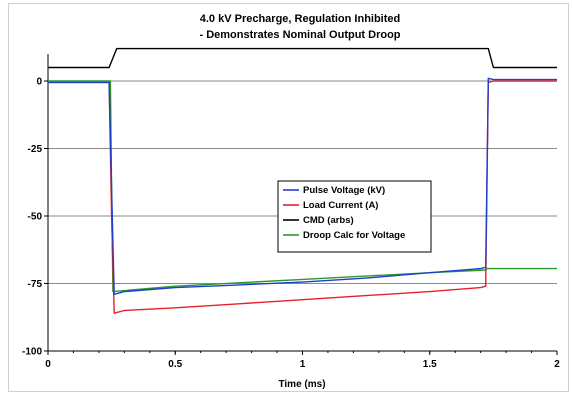  What do you see at coordinates (35, 284) in the screenshot?
I see `y-tick-label: -75` at bounding box center [35, 284].